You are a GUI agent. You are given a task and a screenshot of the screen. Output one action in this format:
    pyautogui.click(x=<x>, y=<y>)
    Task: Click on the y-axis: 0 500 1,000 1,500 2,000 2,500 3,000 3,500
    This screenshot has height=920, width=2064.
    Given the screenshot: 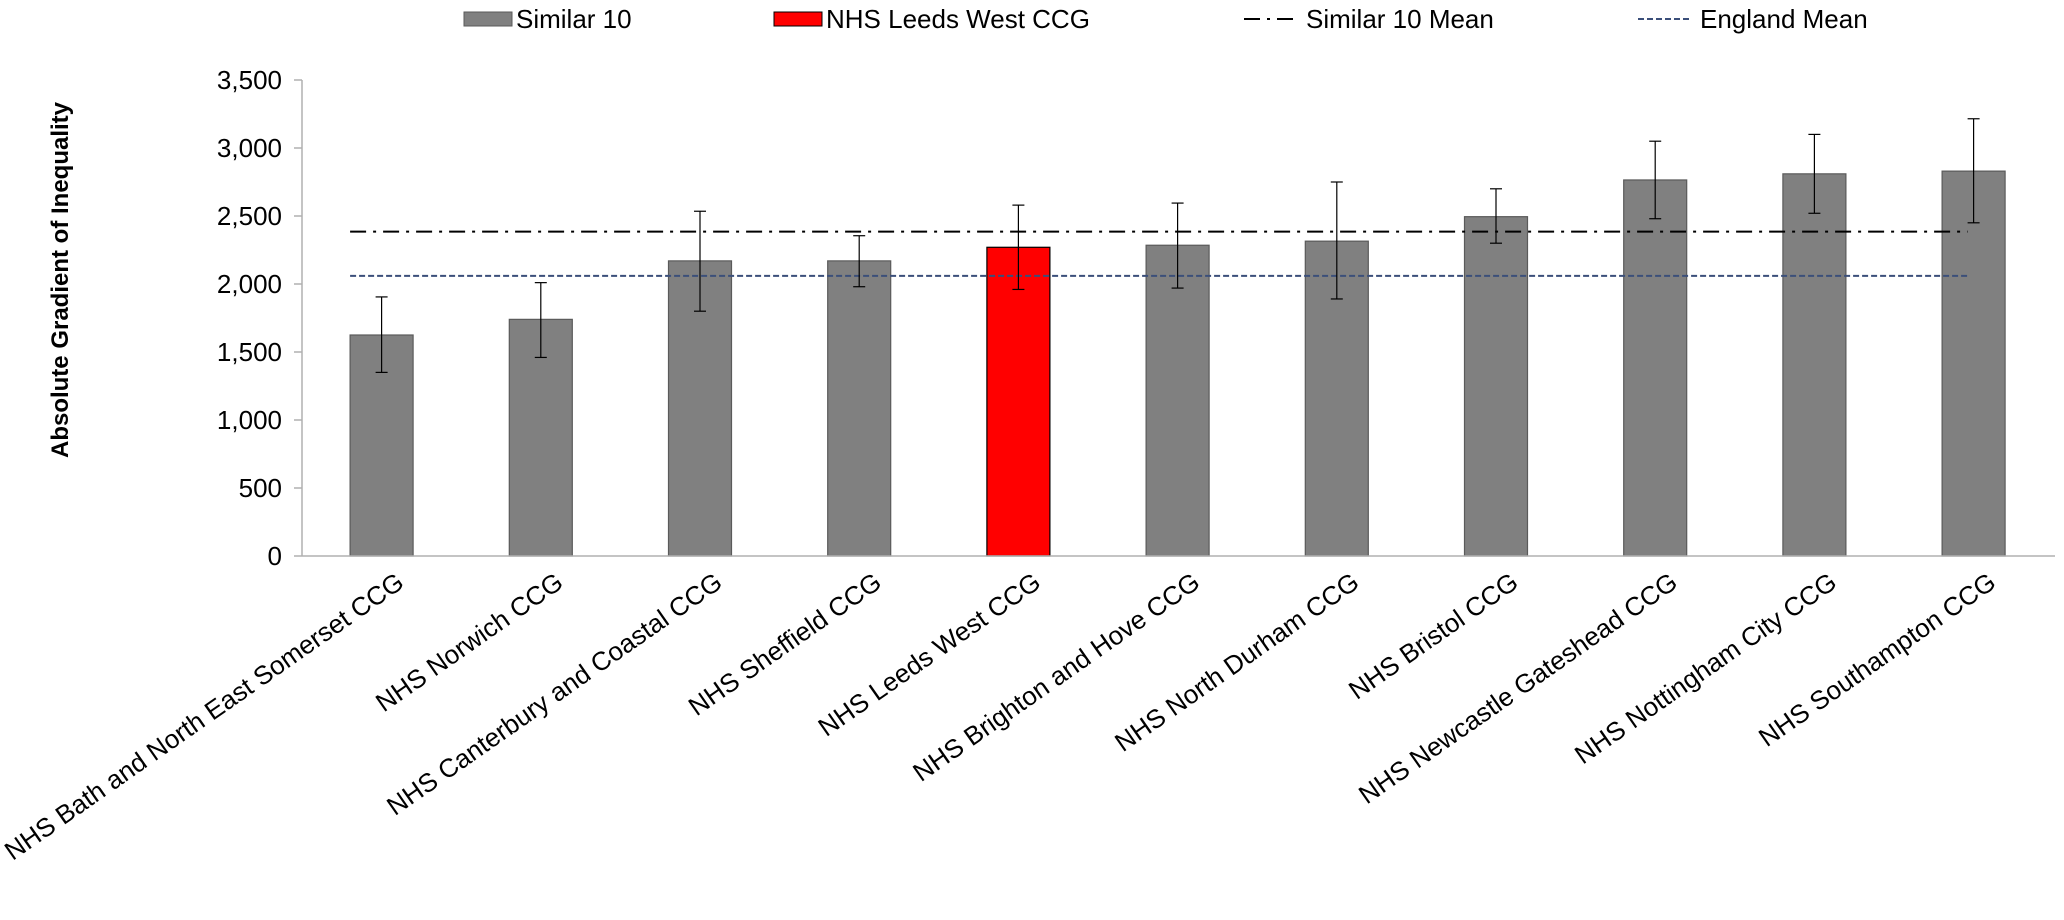 What is the action you would take?
    pyautogui.click(x=260, y=318)
    